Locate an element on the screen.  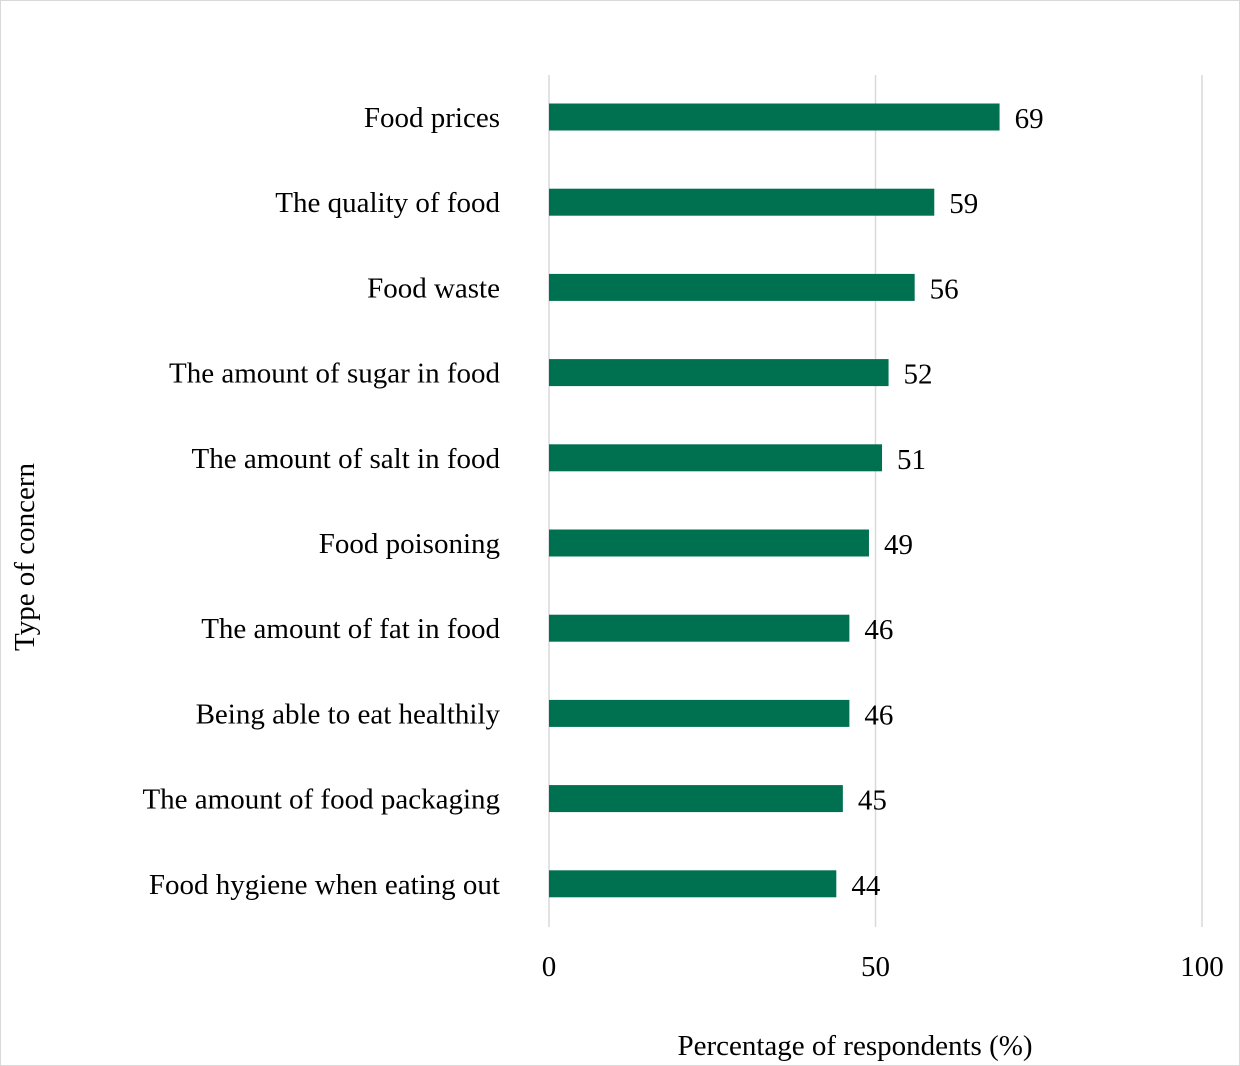
data-label-the-quality-of-food: 59 is located at coordinates (963, 204).